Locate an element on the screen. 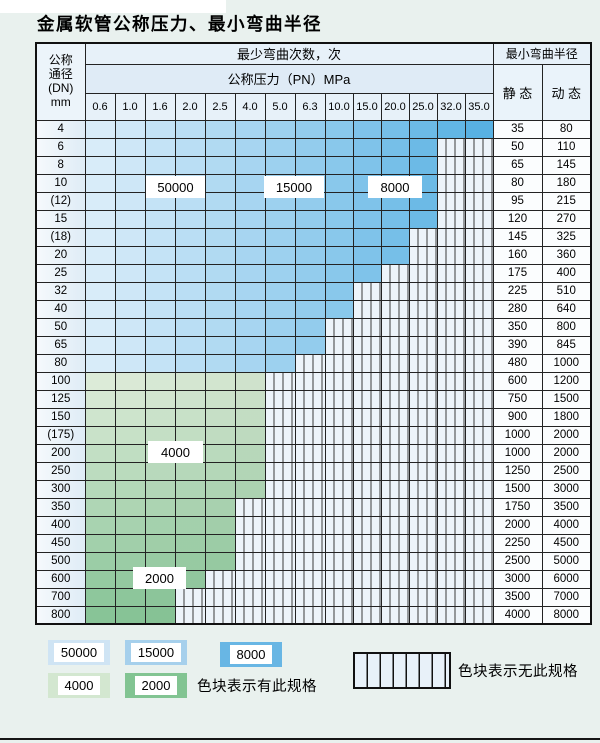 Image resolution: width=600 pixels, height=743 pixels. legend-swatch: 2000 is located at coordinates (156, 685).